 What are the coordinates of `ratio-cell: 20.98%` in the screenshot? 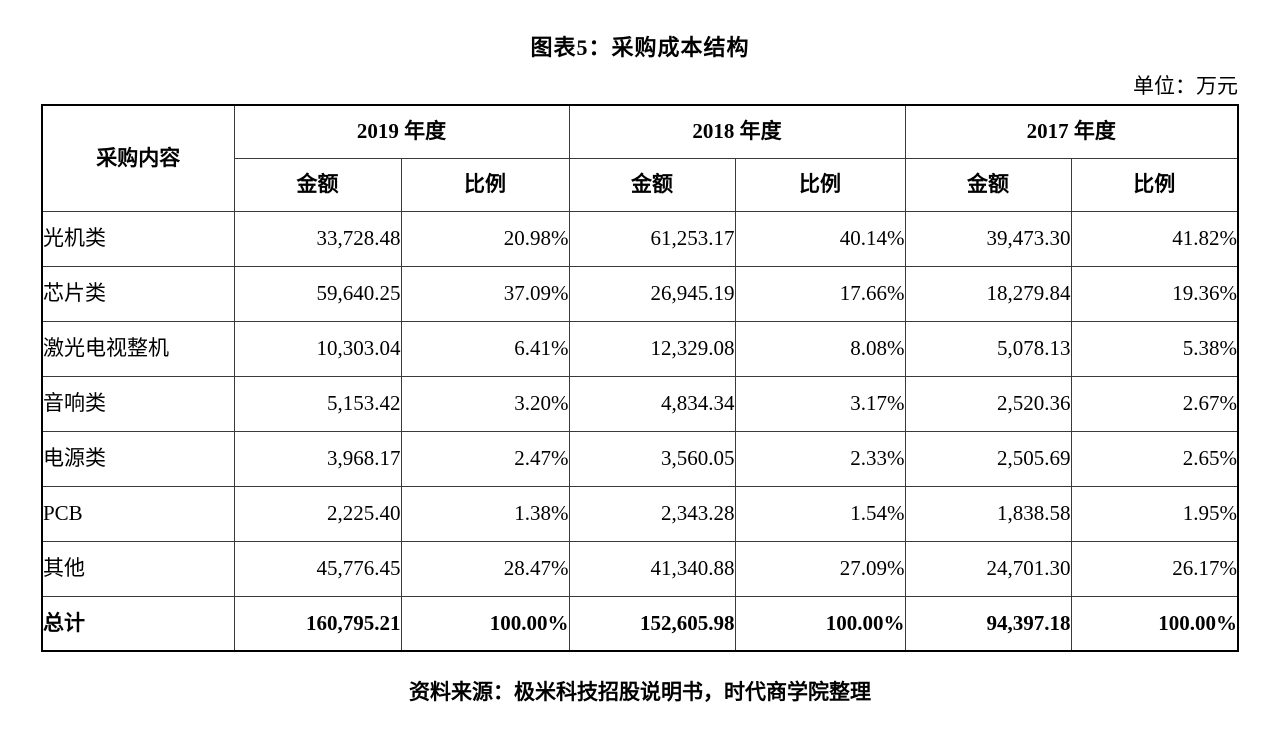 It's located at (485, 238).